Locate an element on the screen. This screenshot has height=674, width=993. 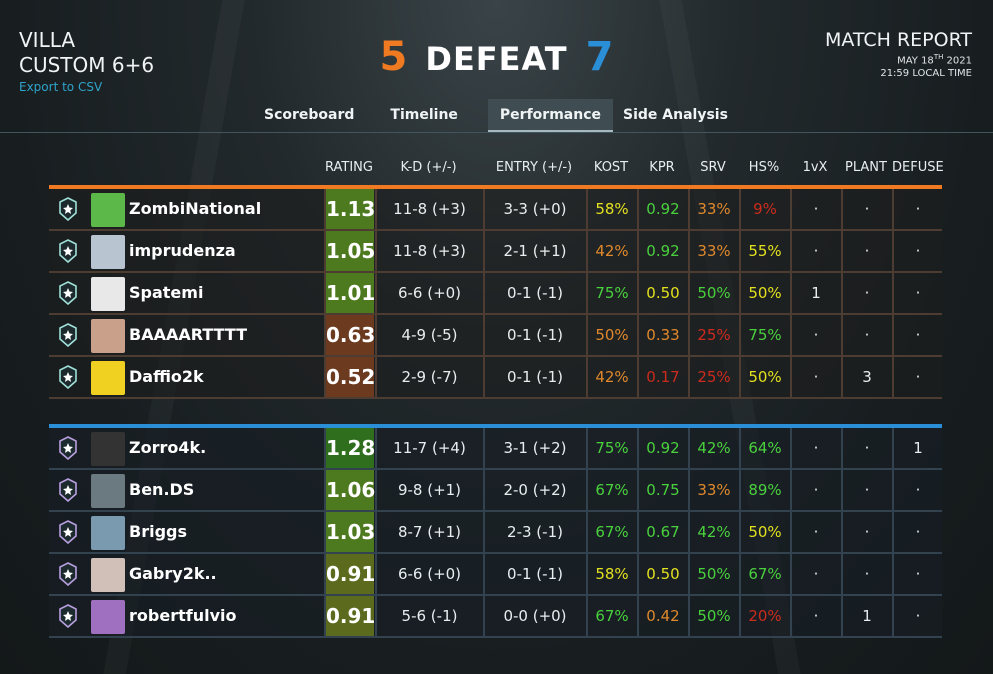
kost-cell: 75% is located at coordinates (611, 448).